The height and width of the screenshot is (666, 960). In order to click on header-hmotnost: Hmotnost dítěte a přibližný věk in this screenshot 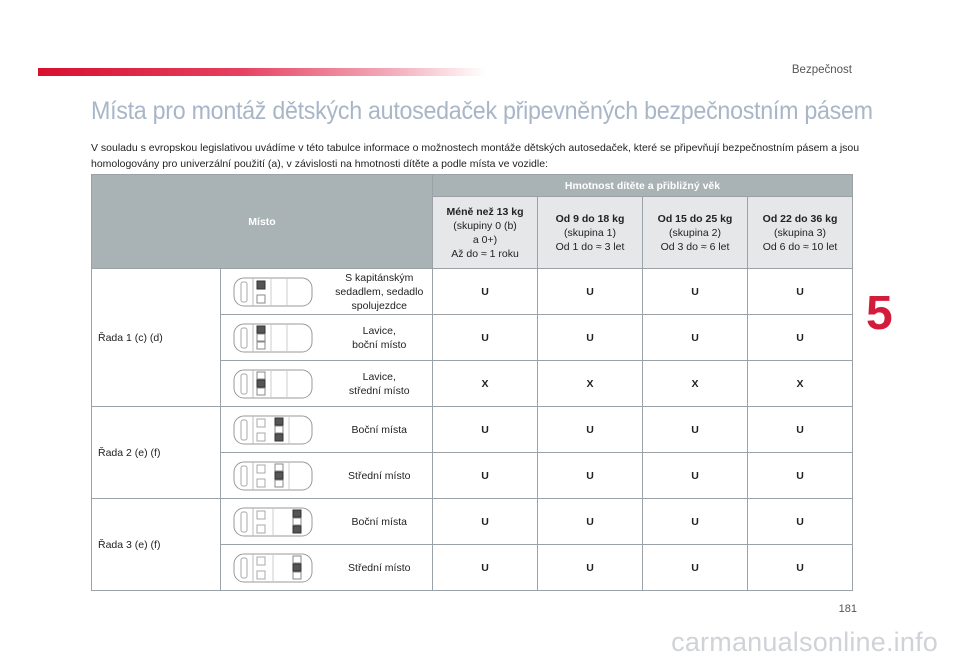, I will do `click(643, 185)`.